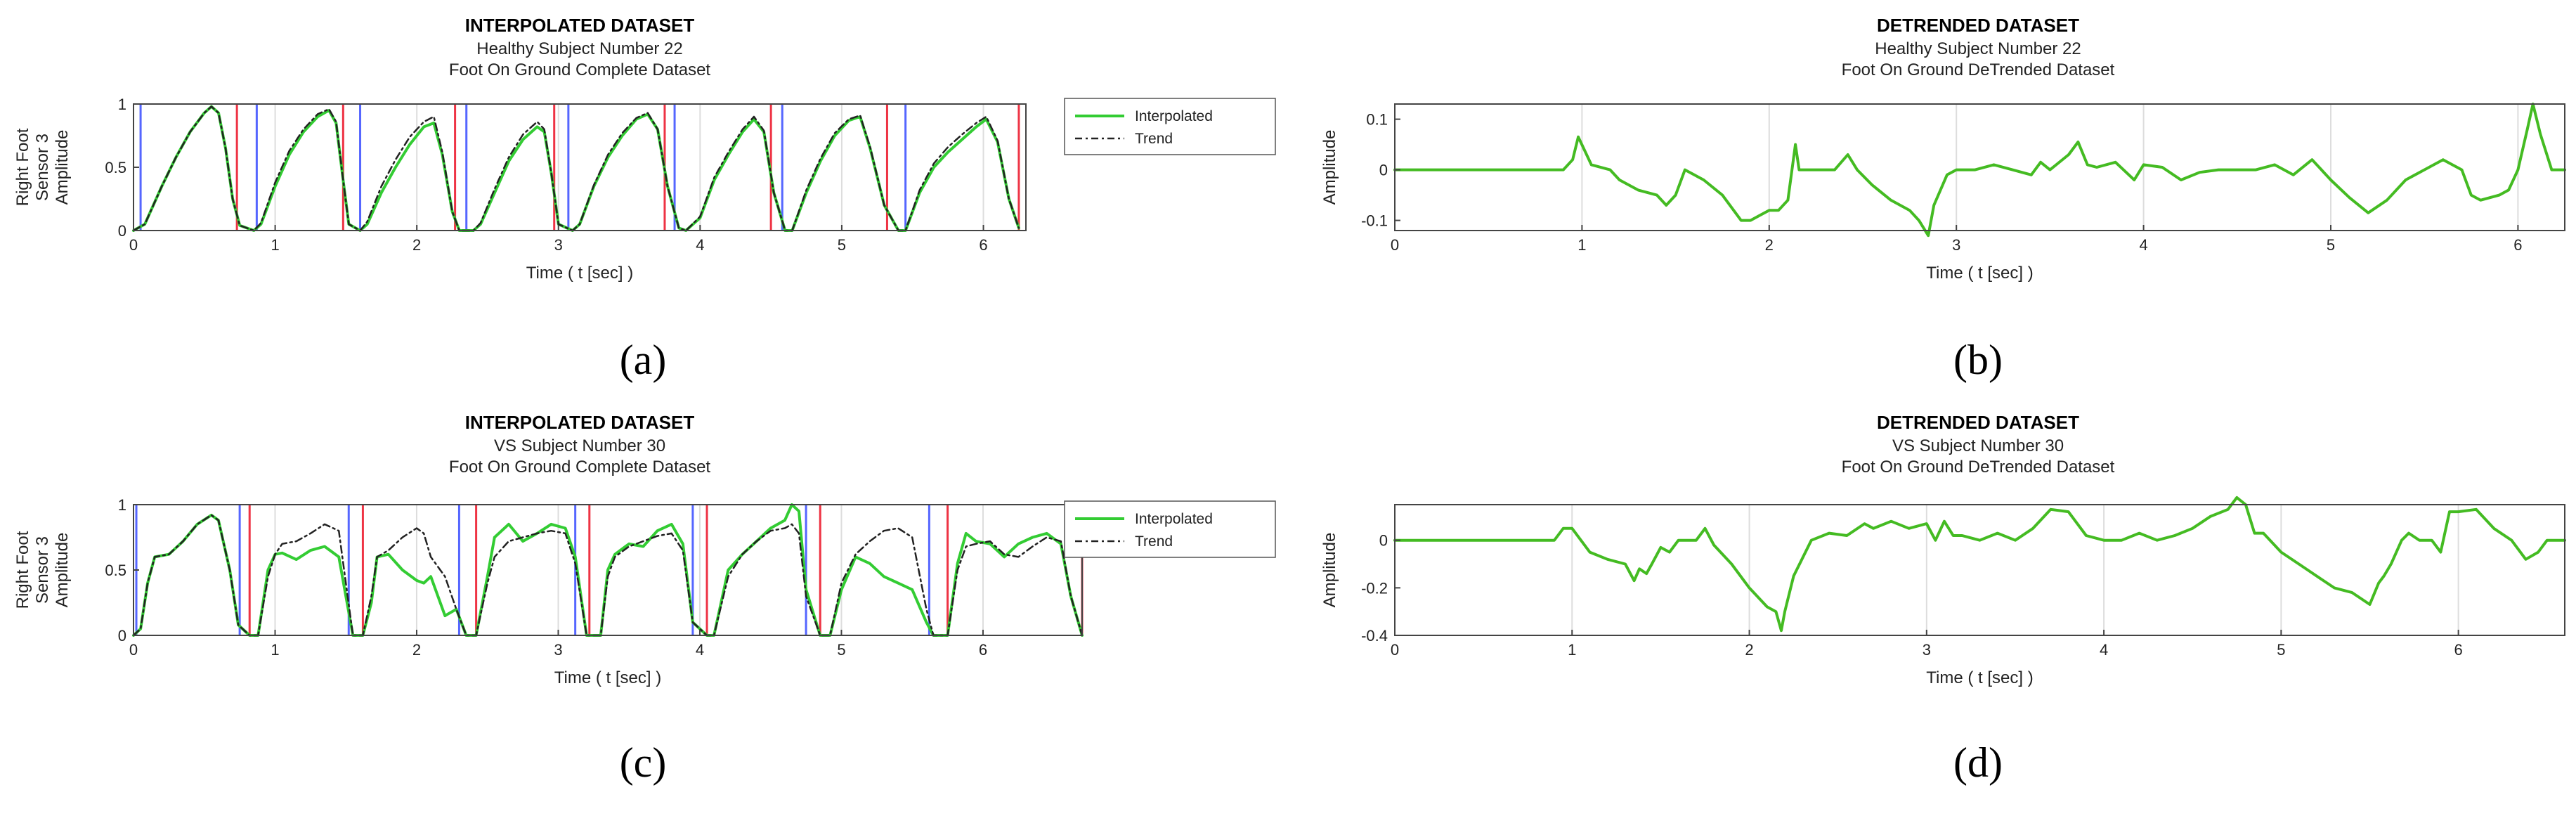  I want to click on y-tick-label: 0.1, so click(1377, 120).